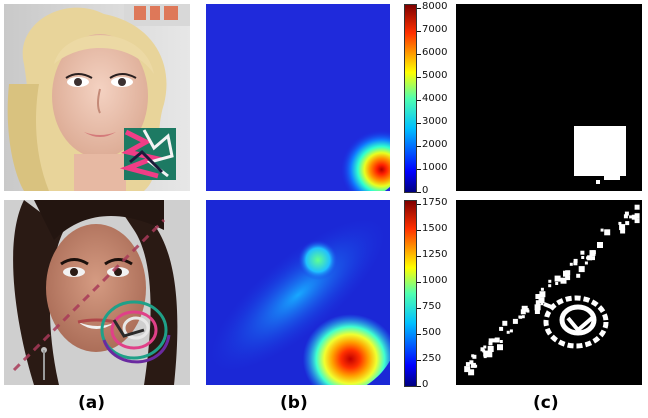  I want to click on colorbar-tick-label: 1250, so click(432, 254).